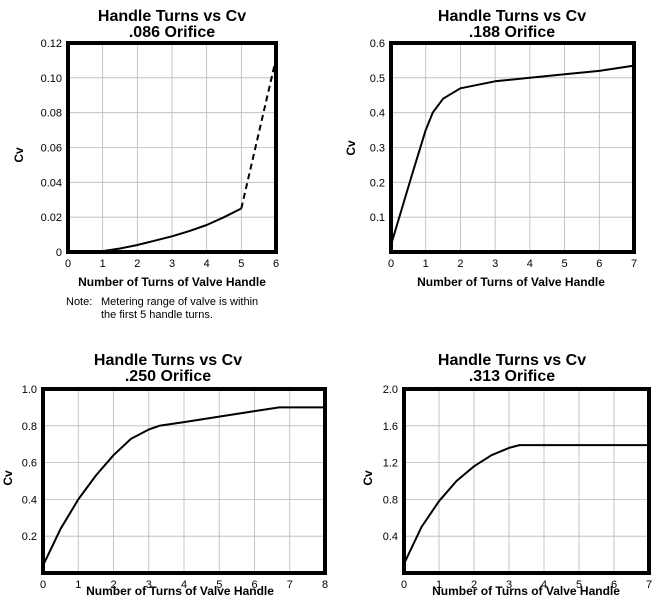 The height and width of the screenshot is (600, 659). Describe the element at coordinates (377, 218) in the screenshot. I see `y-tick-label: 0.1` at that location.